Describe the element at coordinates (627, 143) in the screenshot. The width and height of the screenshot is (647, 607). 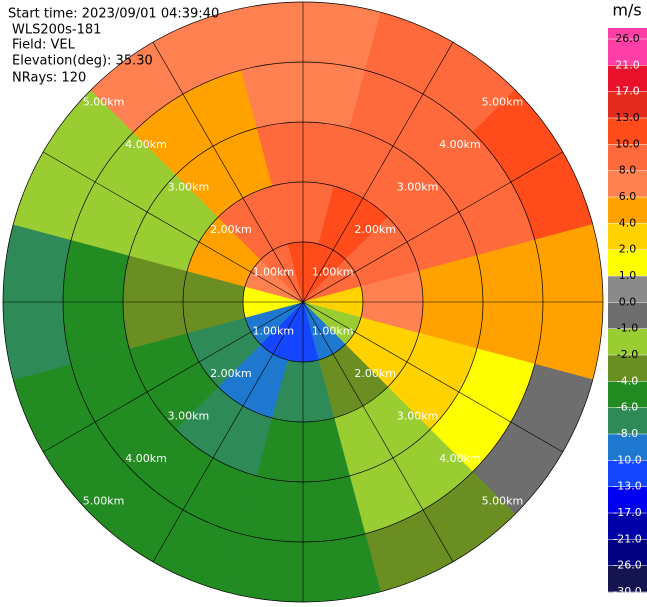
I see `colorbar-tick-label: 10.0` at that location.